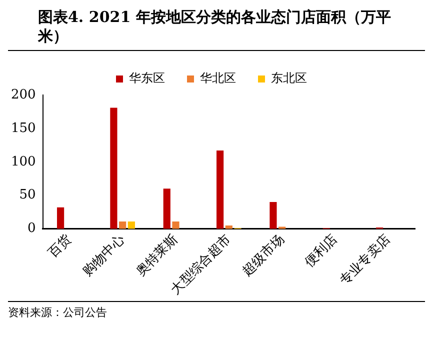 This screenshot has width=433, height=339. I want to click on y-tick-label: 150, so click(23, 128).